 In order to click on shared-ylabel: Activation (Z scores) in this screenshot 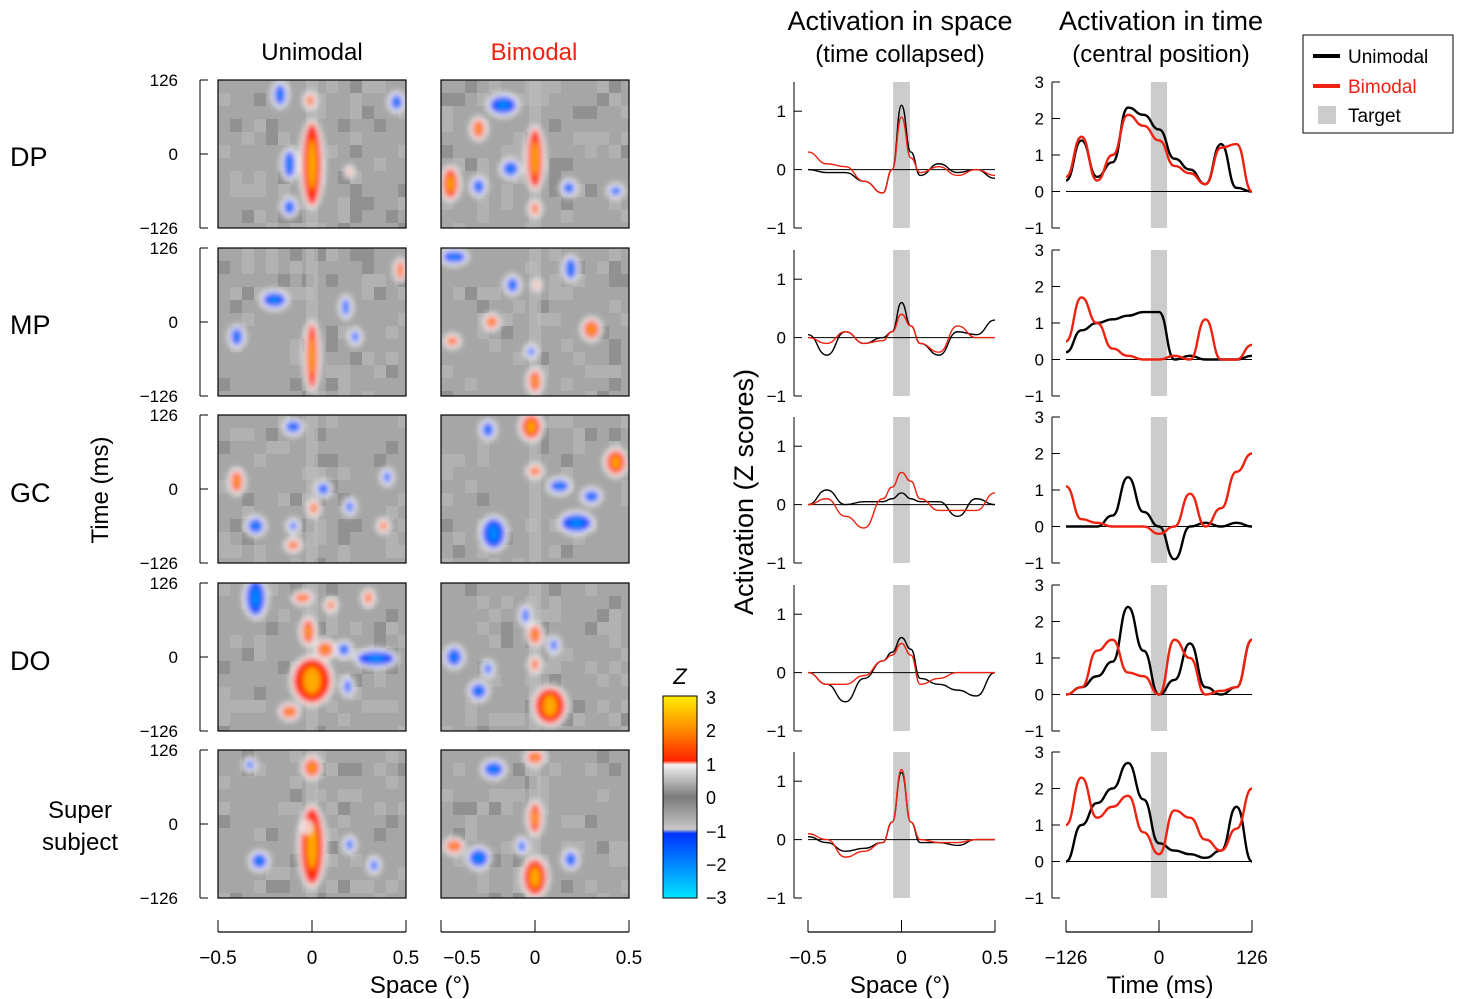, I will do `click(744, 492)`.